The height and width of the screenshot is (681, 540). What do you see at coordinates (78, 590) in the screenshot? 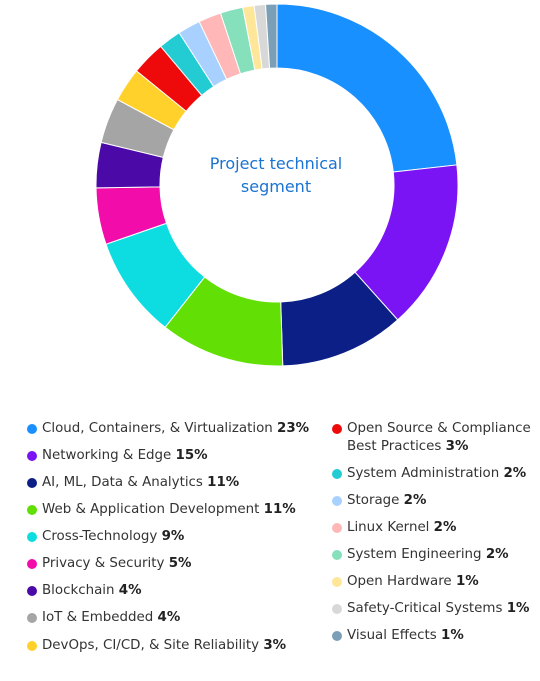
I see `legend-label: Blockchain` at bounding box center [78, 590].